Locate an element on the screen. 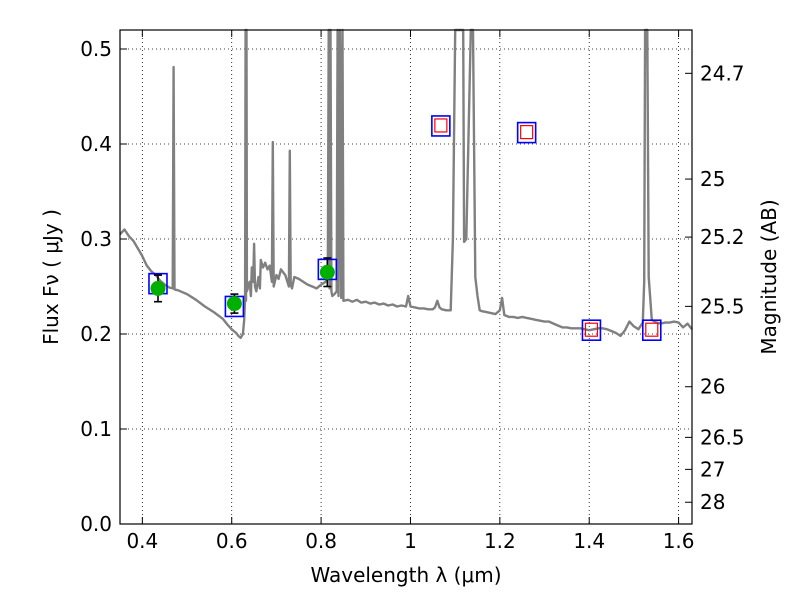 The width and height of the screenshot is (800, 600). right-tick-label: 28 is located at coordinates (712, 502).